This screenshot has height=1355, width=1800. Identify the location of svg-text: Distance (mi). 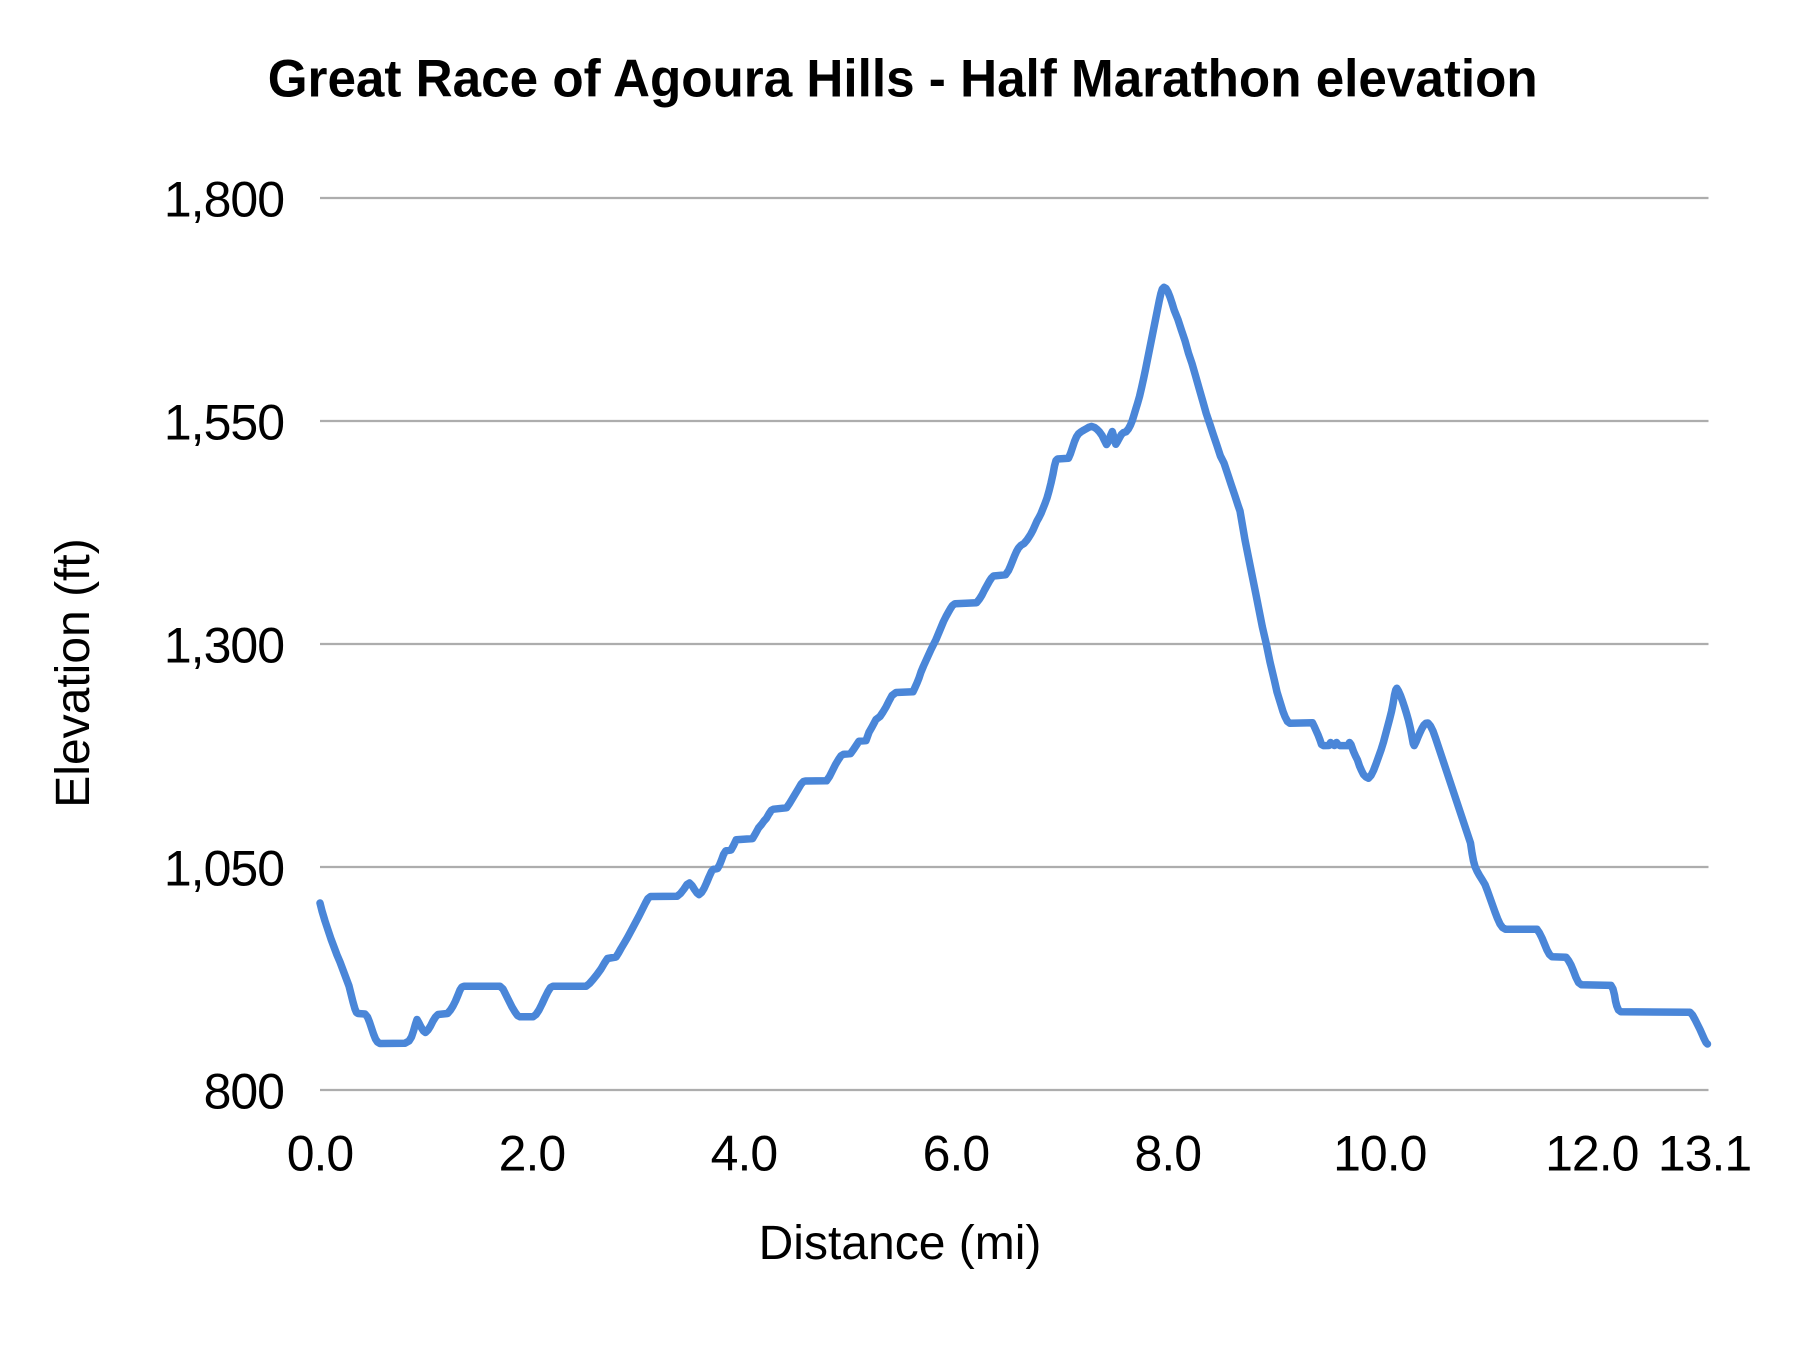
(900, 1243).